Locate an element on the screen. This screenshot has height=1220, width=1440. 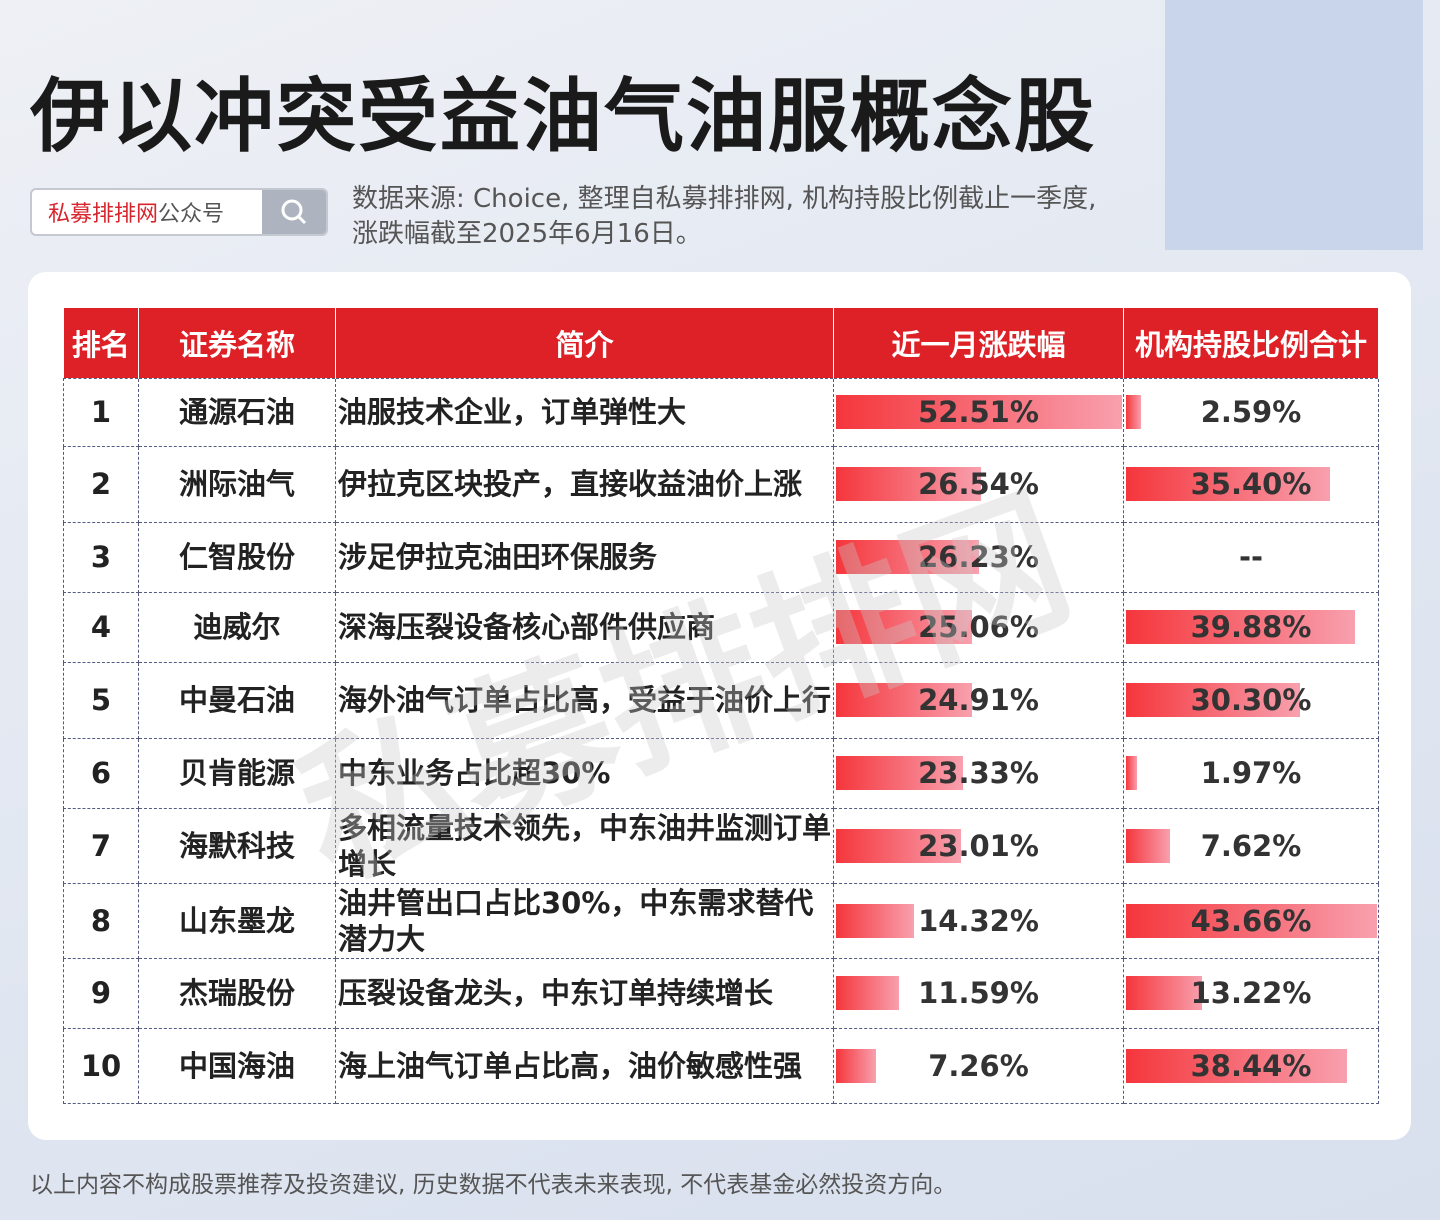
change-value: 52.51% is located at coordinates (978, 412).